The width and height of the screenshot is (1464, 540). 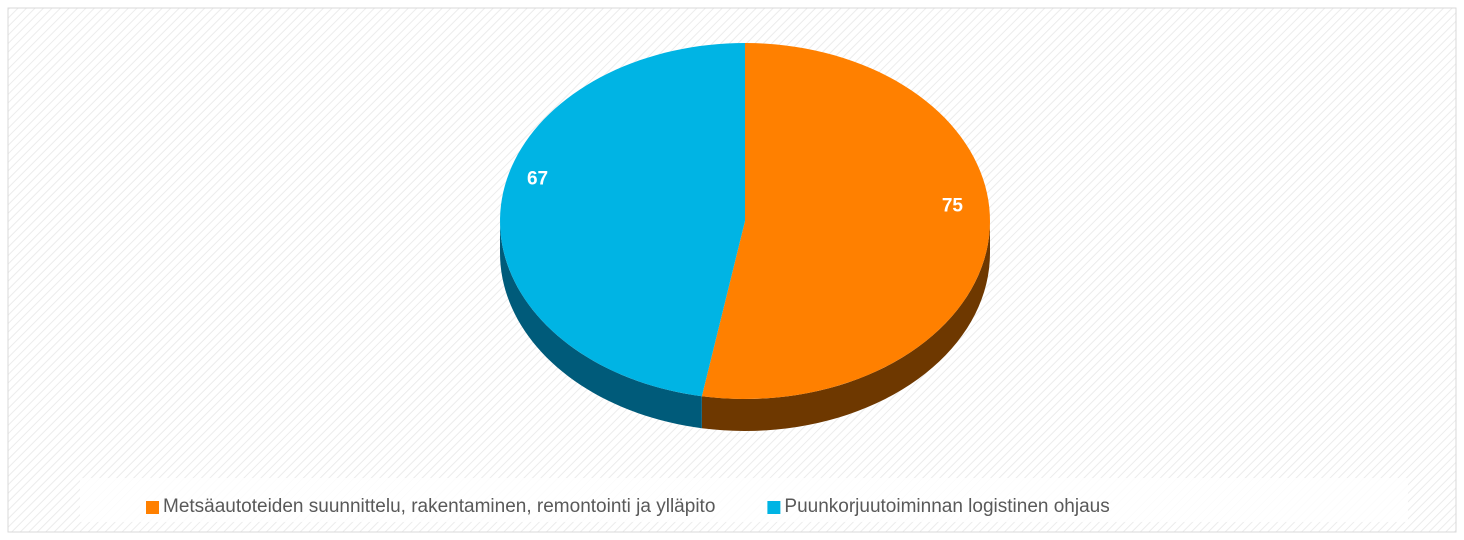 I want to click on data-label: 67, so click(x=537, y=179).